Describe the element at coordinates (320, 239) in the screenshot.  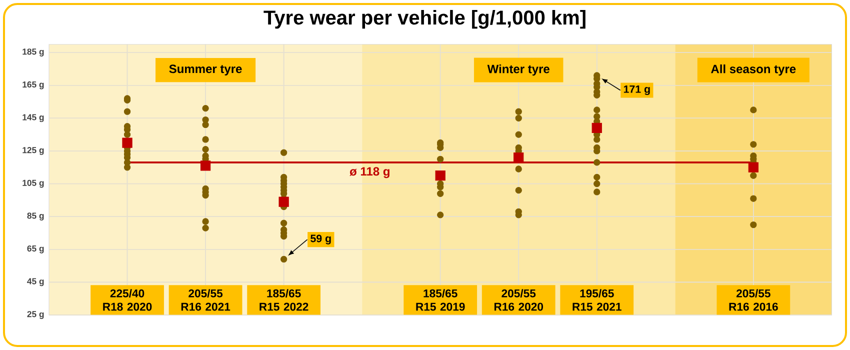
I see `annotation: 59 g` at that location.